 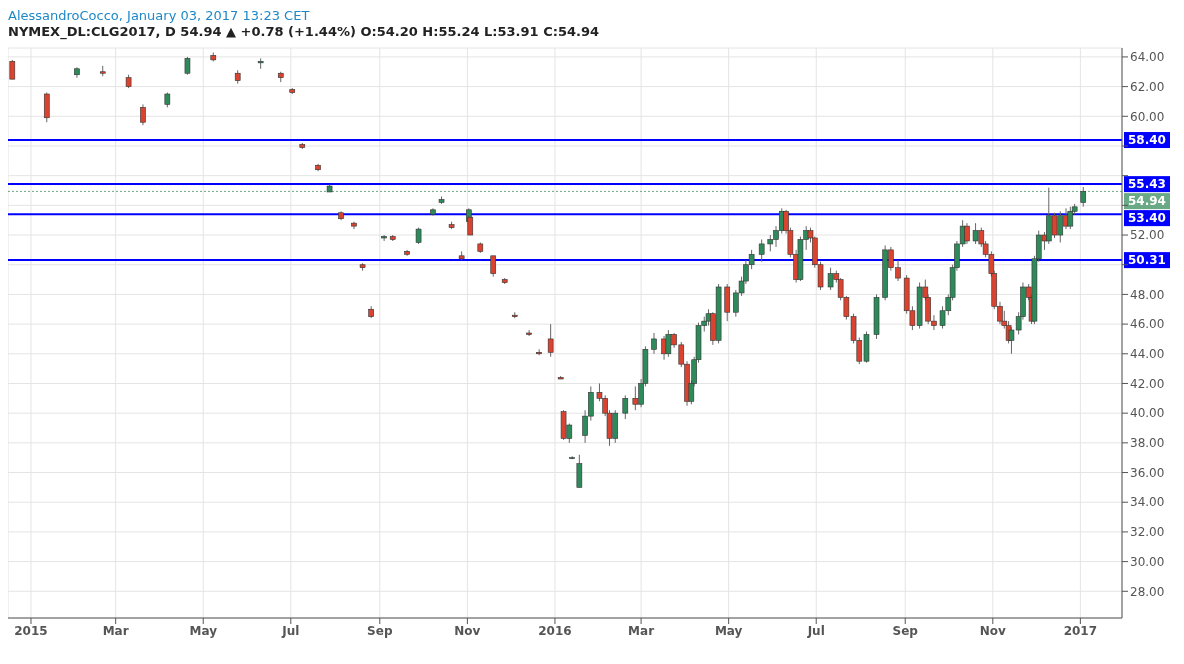 I want to click on text: AlessandroCocco, January 03, 2017 13:23 CET, so click(x=159, y=15).